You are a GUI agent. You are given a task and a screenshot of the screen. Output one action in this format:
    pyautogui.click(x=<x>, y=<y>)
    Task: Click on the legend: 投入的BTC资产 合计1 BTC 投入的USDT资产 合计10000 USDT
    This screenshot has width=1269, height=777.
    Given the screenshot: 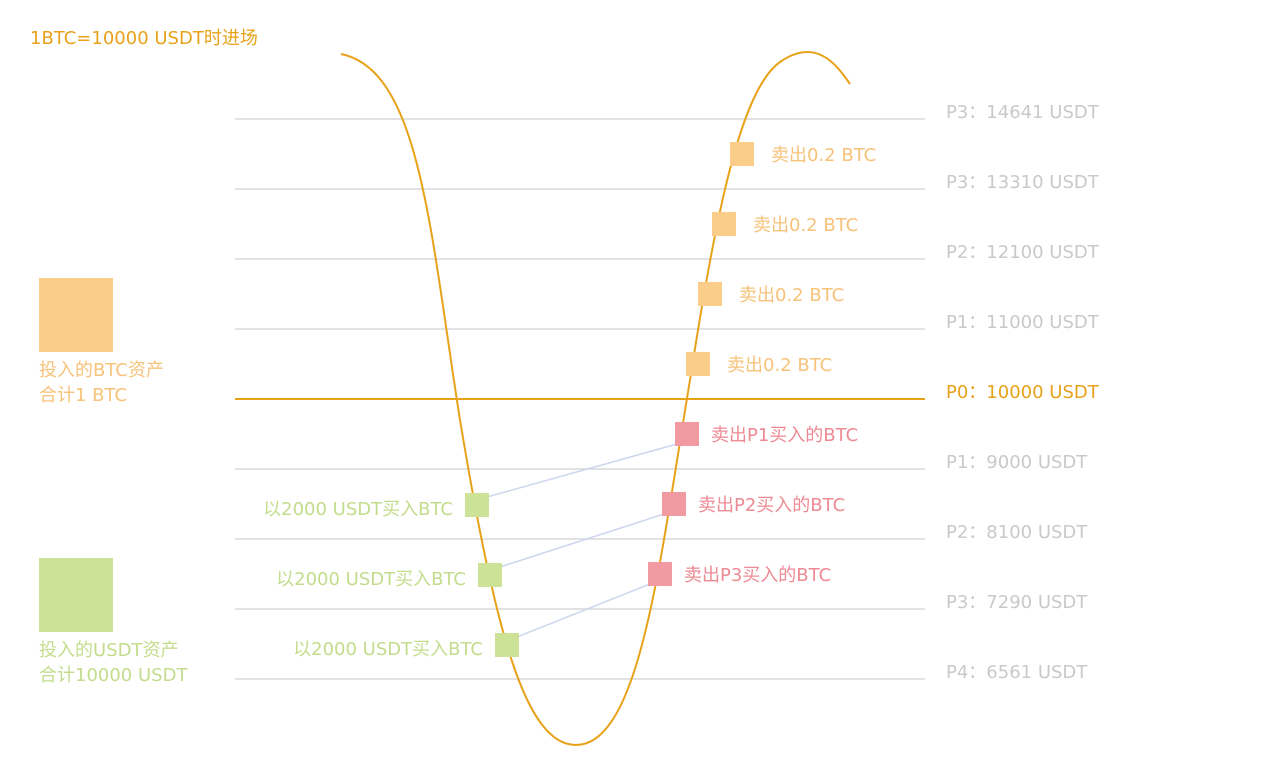 What is the action you would take?
    pyautogui.click(x=113, y=482)
    